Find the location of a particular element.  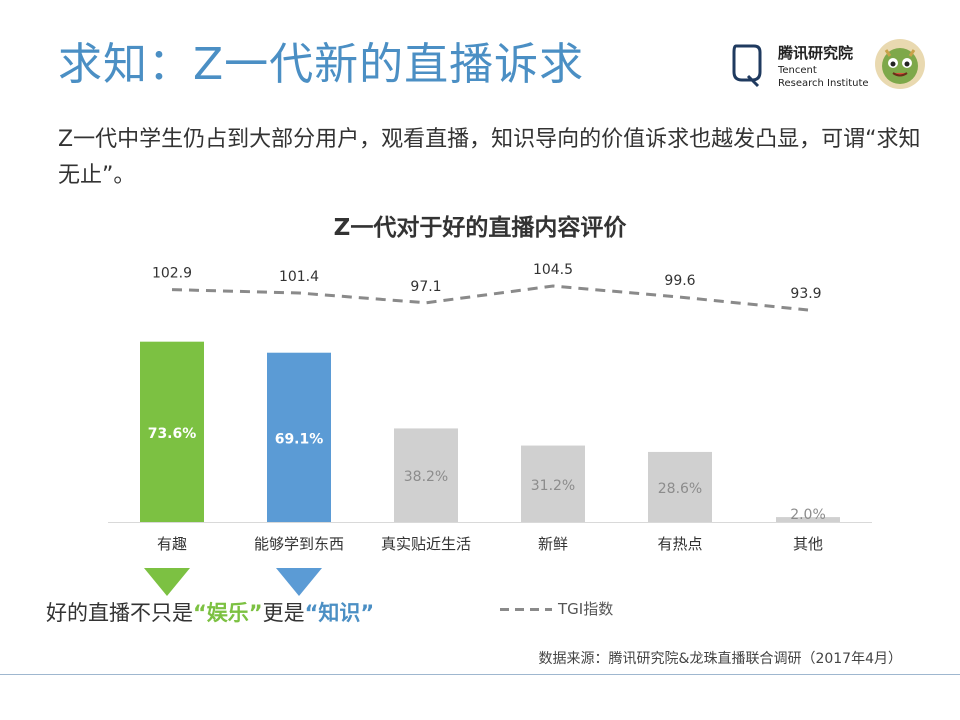

category-label-3: 新鲜 is located at coordinates (553, 544).